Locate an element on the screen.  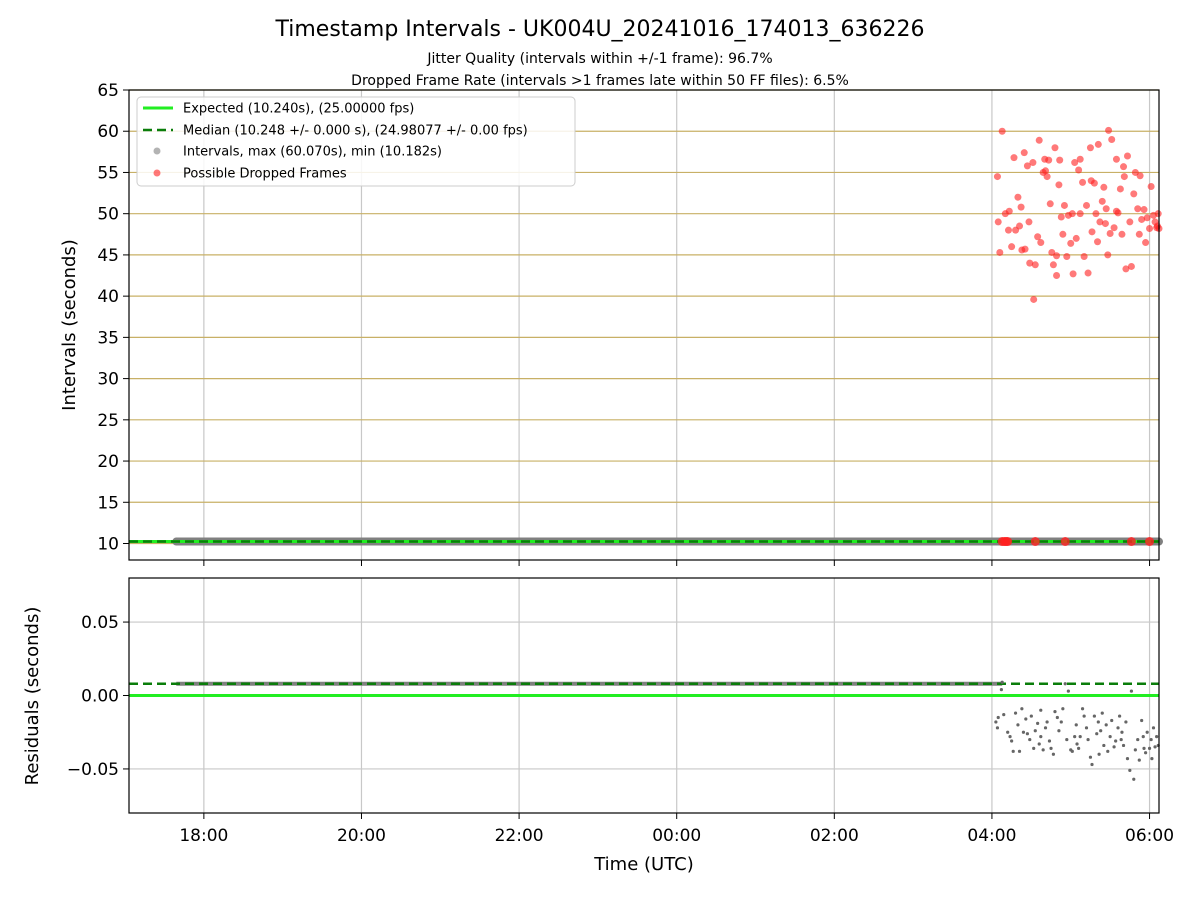
legend-swatch-intervals is located at coordinates (157, 151).